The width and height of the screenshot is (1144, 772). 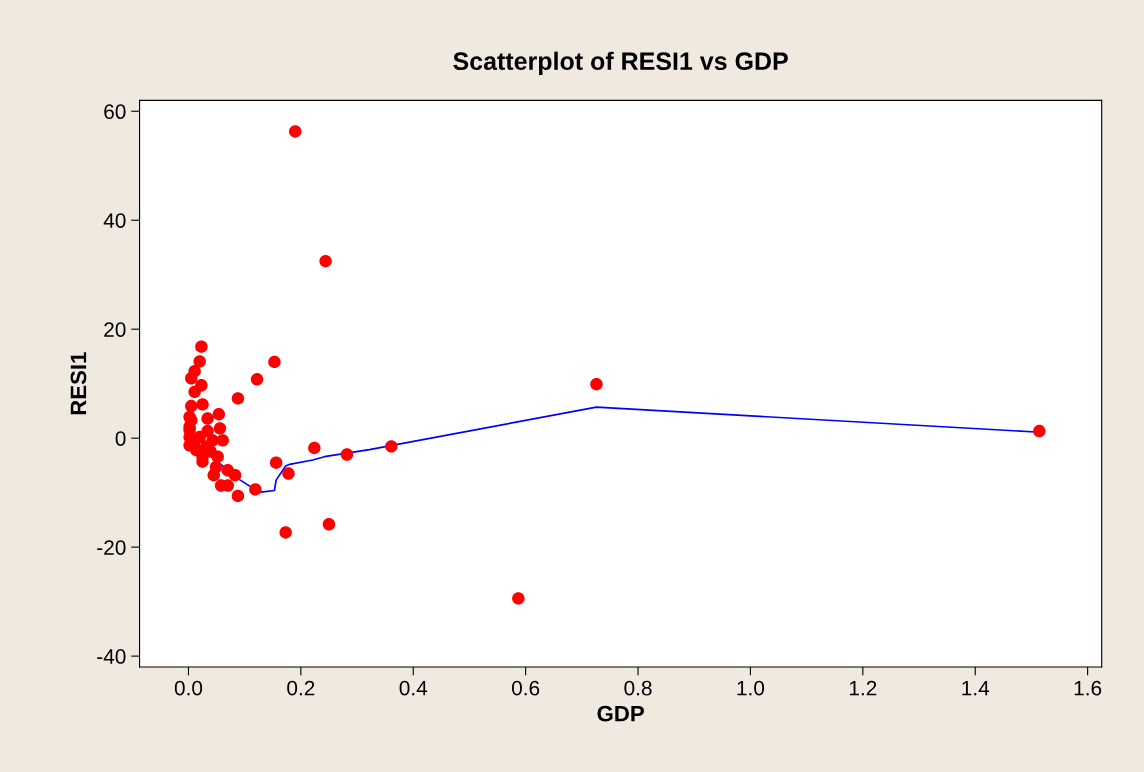 What do you see at coordinates (301, 688) in the screenshot?
I see `x-tick-label: 0.2` at bounding box center [301, 688].